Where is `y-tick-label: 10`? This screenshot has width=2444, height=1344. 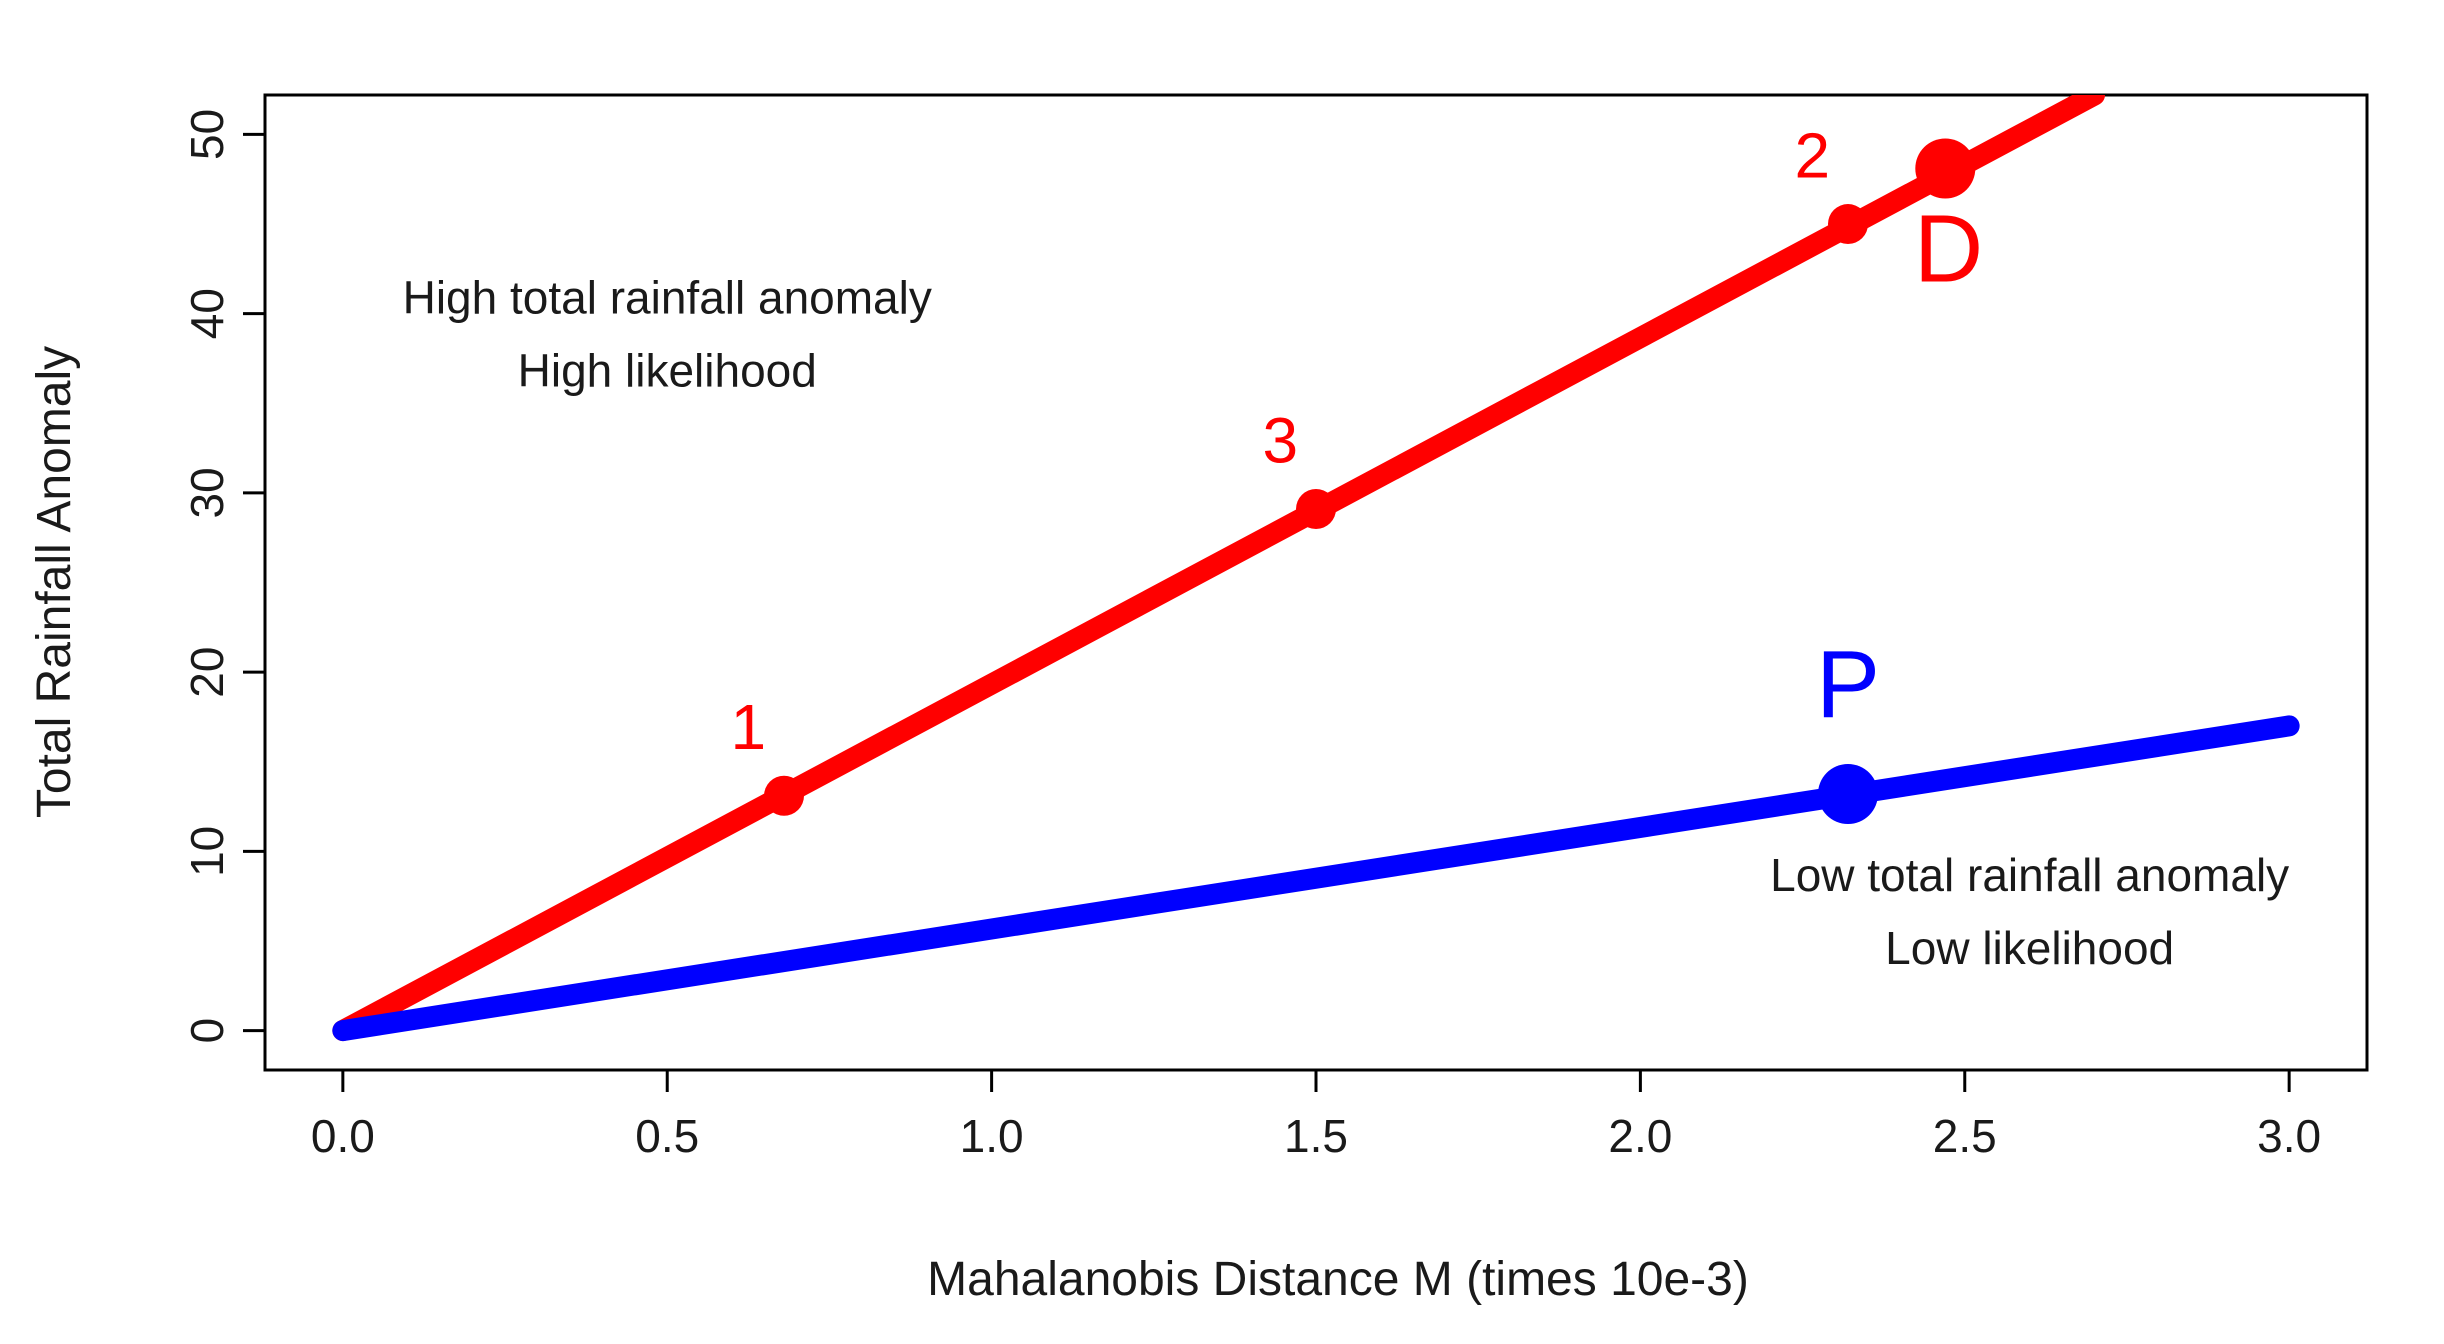 y-tick-label: 10 is located at coordinates (207, 851).